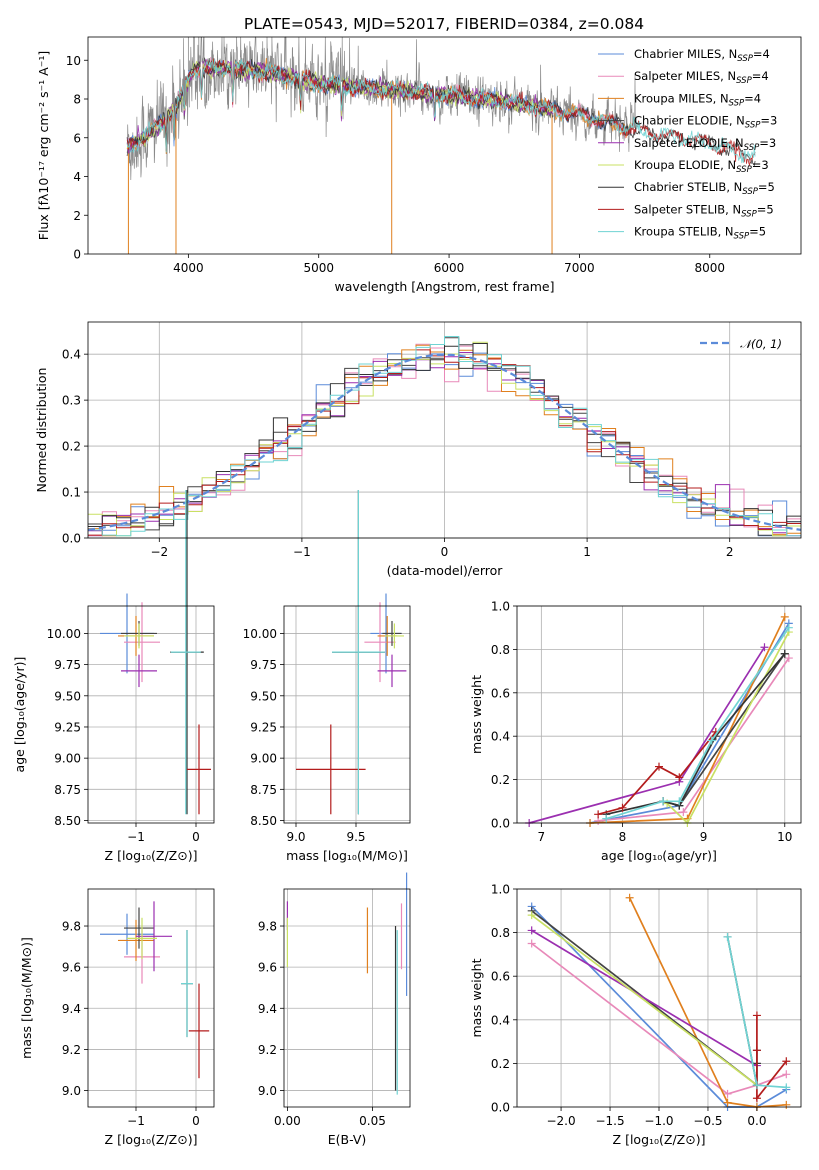 The width and height of the screenshot is (819, 1170). What do you see at coordinates (372, 1121) in the screenshot?
I see `mass_vs_EBV-xtick-label: 0.05` at bounding box center [372, 1121].